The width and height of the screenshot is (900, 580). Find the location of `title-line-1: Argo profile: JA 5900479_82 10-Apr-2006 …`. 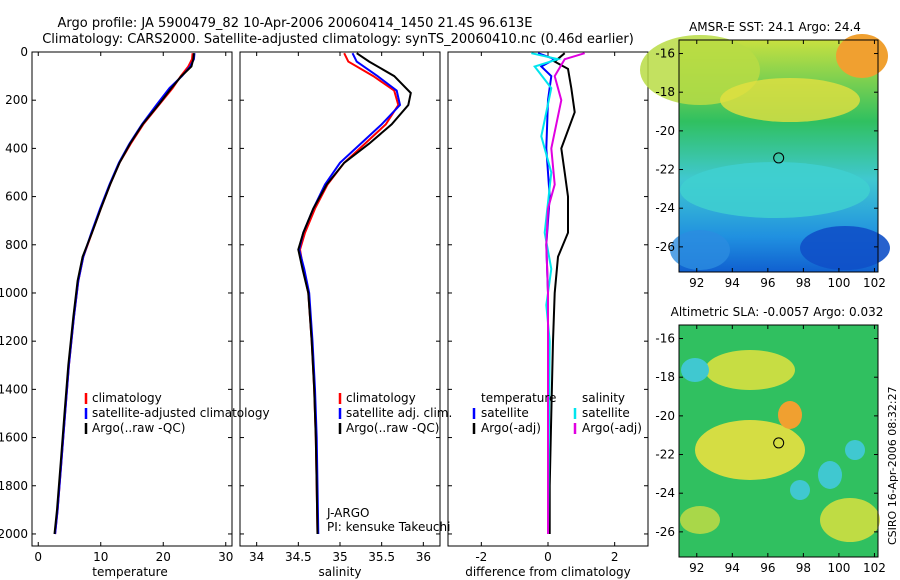

title-line-1: Argo profile: JA 5900479_82 10-Apr-2006 … is located at coordinates (294, 23).